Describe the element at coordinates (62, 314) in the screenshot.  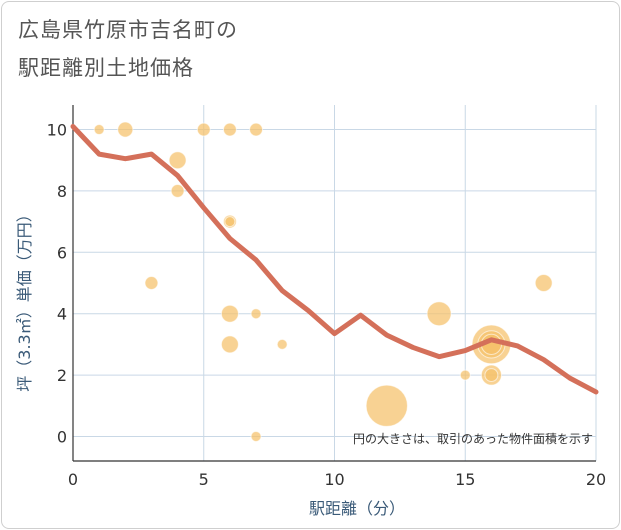
I see `y-tick-label: 4` at that location.